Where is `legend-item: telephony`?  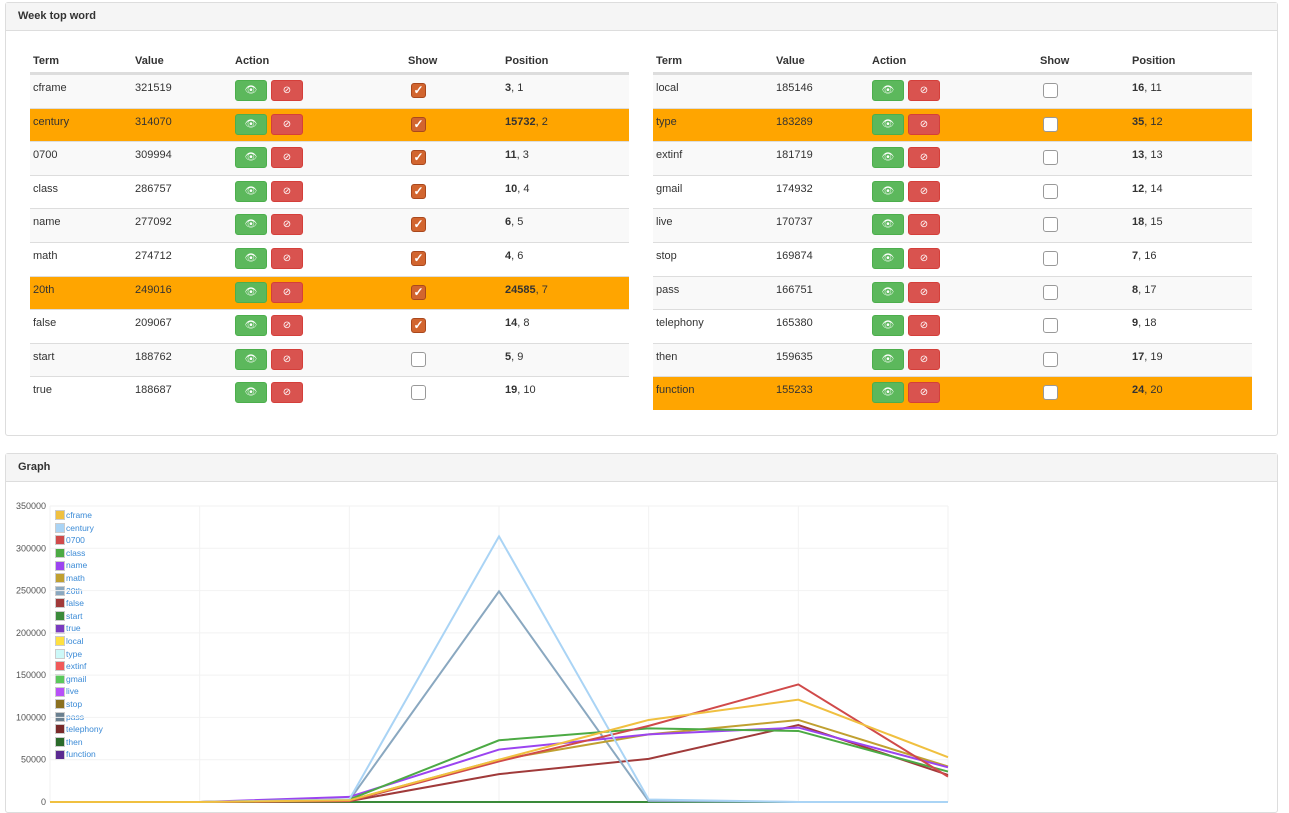 legend-item: telephony is located at coordinates (79, 729).